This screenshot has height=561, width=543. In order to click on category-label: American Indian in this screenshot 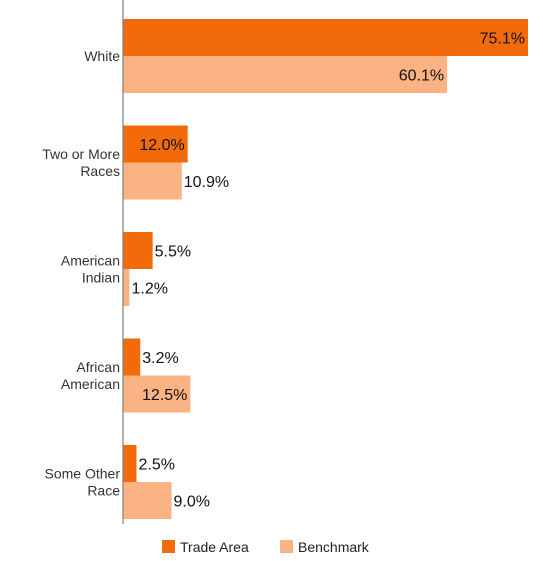, I will do `click(90, 269)`.